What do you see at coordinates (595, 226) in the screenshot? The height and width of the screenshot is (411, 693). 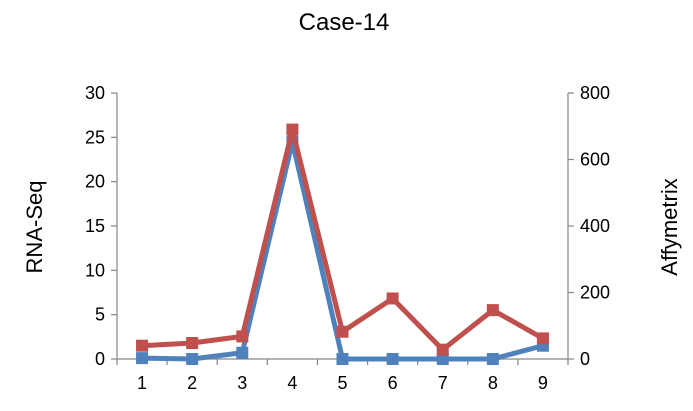 I see `y-right-tick-label: 400` at bounding box center [595, 226].